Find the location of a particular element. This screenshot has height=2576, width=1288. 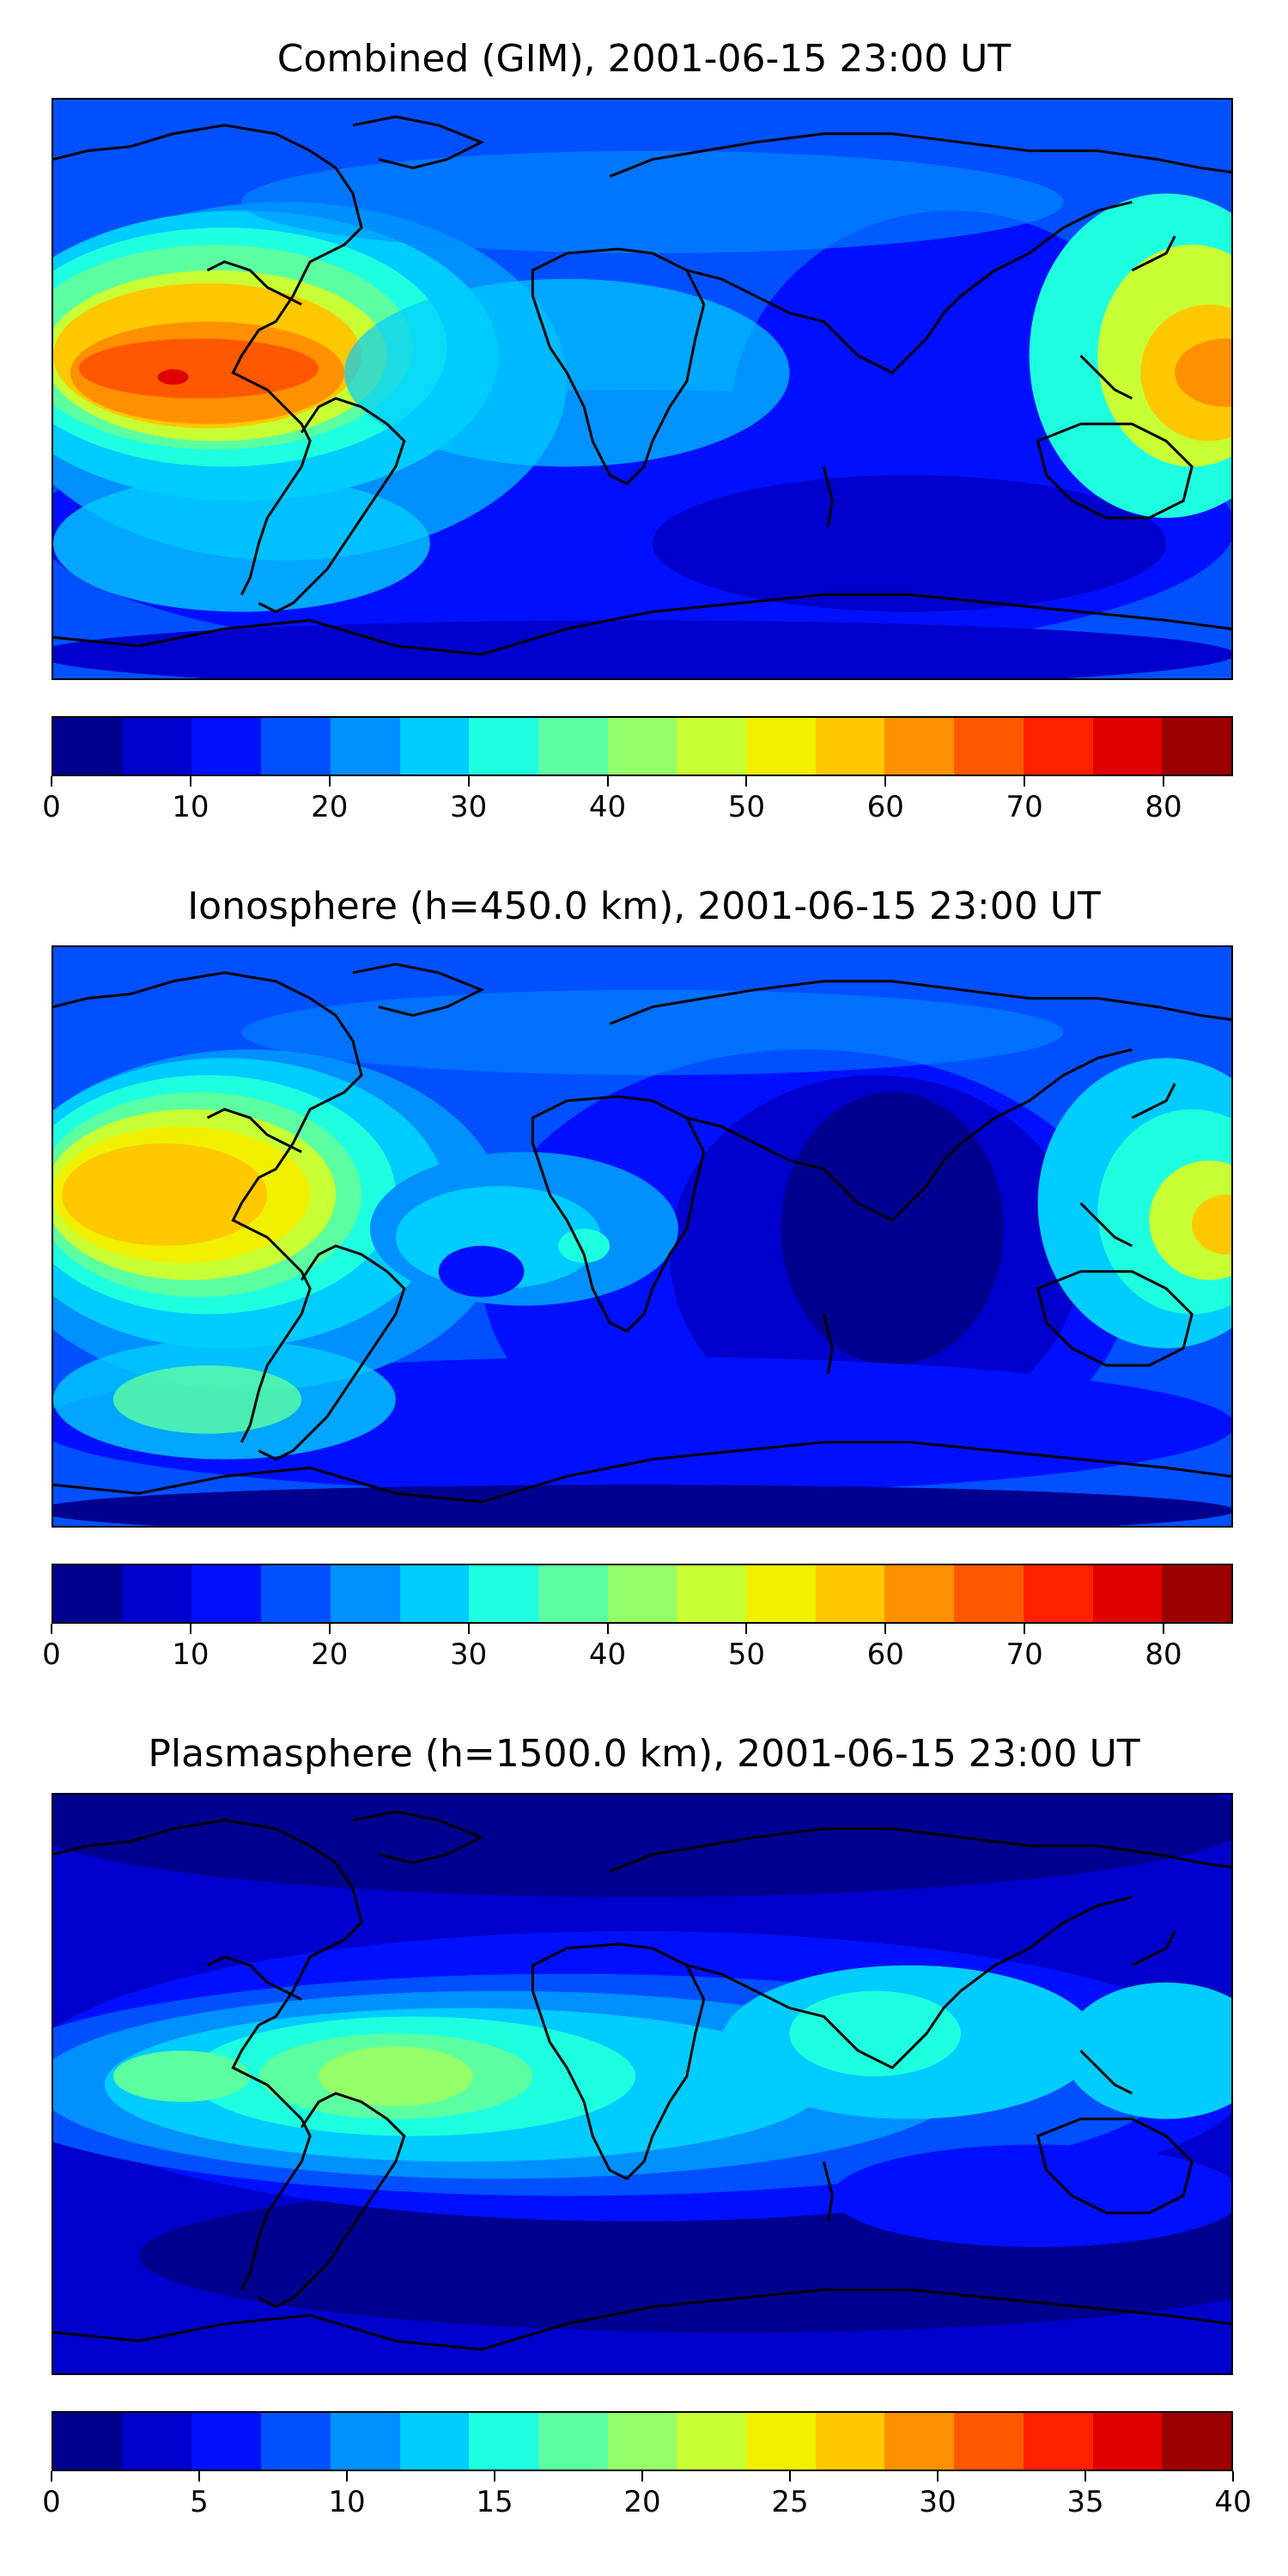

colorbar-plasmasphere is located at coordinates (642, 2441).